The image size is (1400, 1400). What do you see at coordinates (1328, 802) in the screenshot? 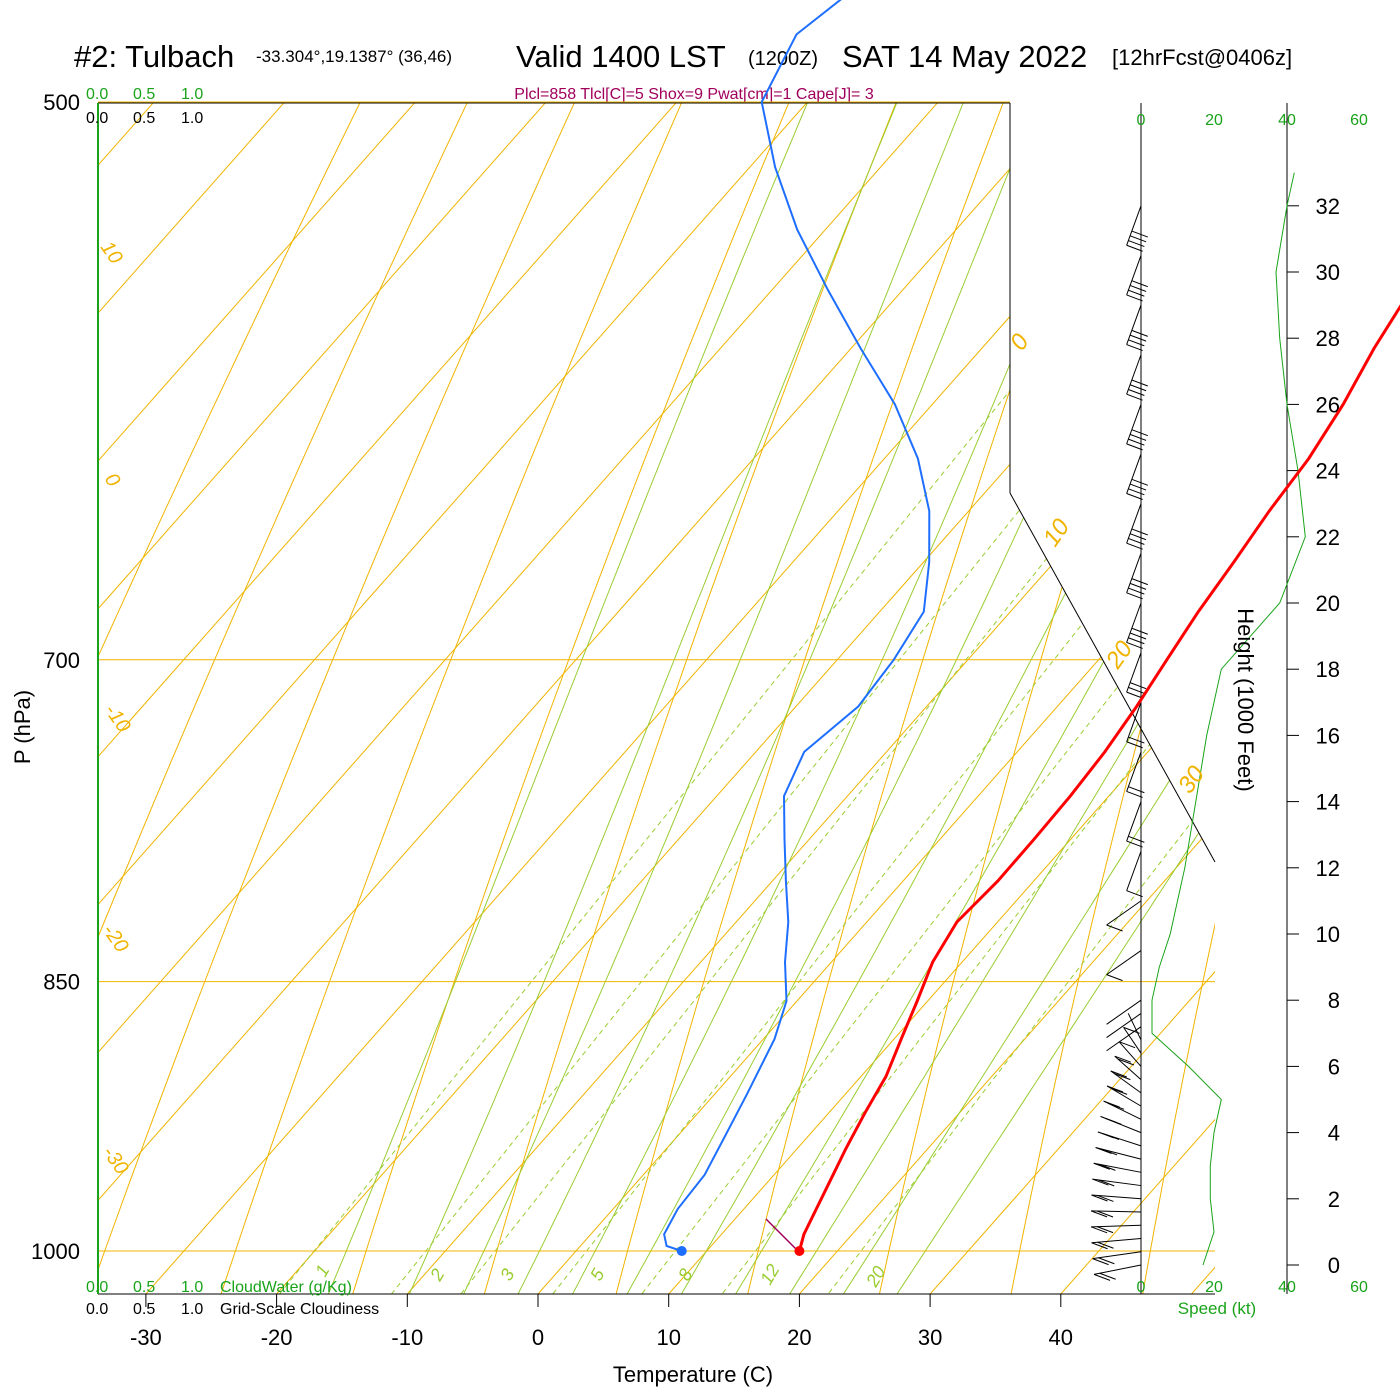
I see `height-tick-label: 14` at bounding box center [1328, 802].